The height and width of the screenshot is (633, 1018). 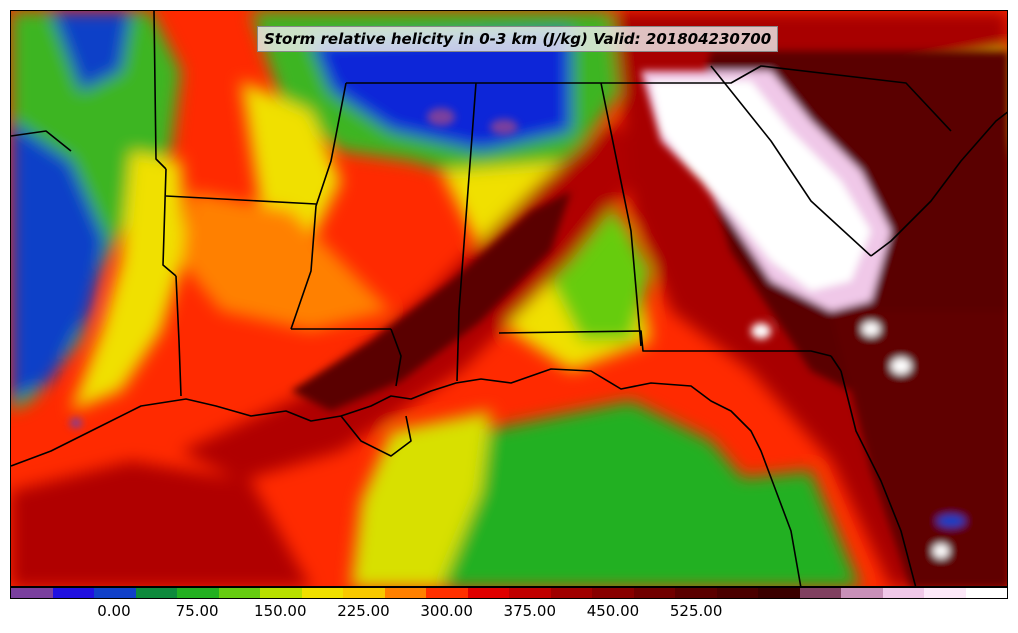 I want to click on field-maroon-se, so click(x=919, y=448).